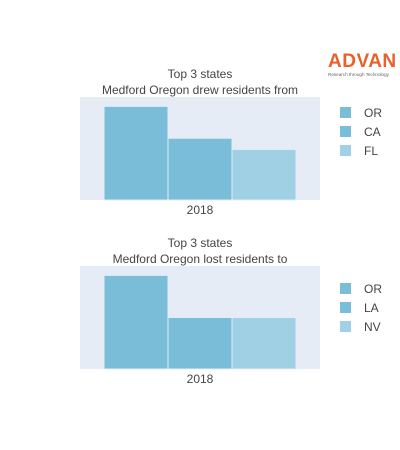 The image size is (400, 450). What do you see at coordinates (200, 259) in the screenshot?
I see `chart-subtitle: Medford Oregon lost residents to` at bounding box center [200, 259].